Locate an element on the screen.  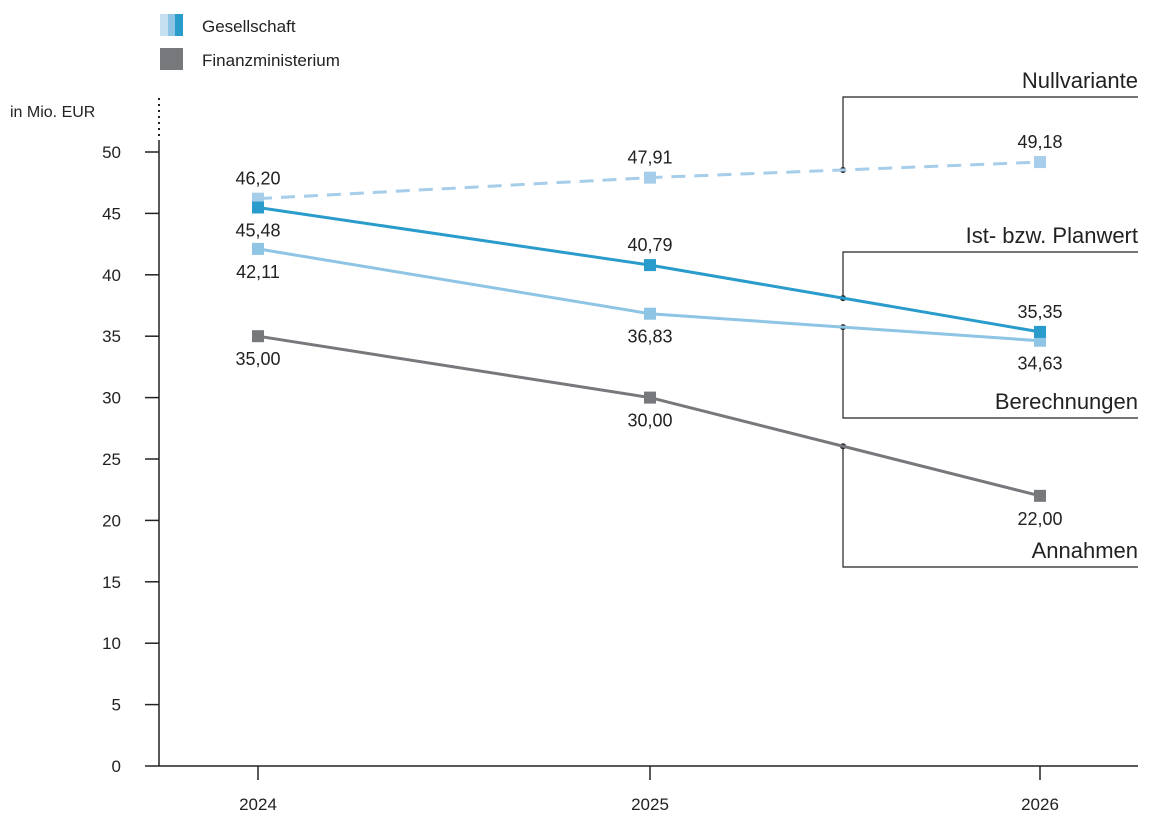
series-berechnungen: 42,11 36,83 34,63 is located at coordinates (649, 308).